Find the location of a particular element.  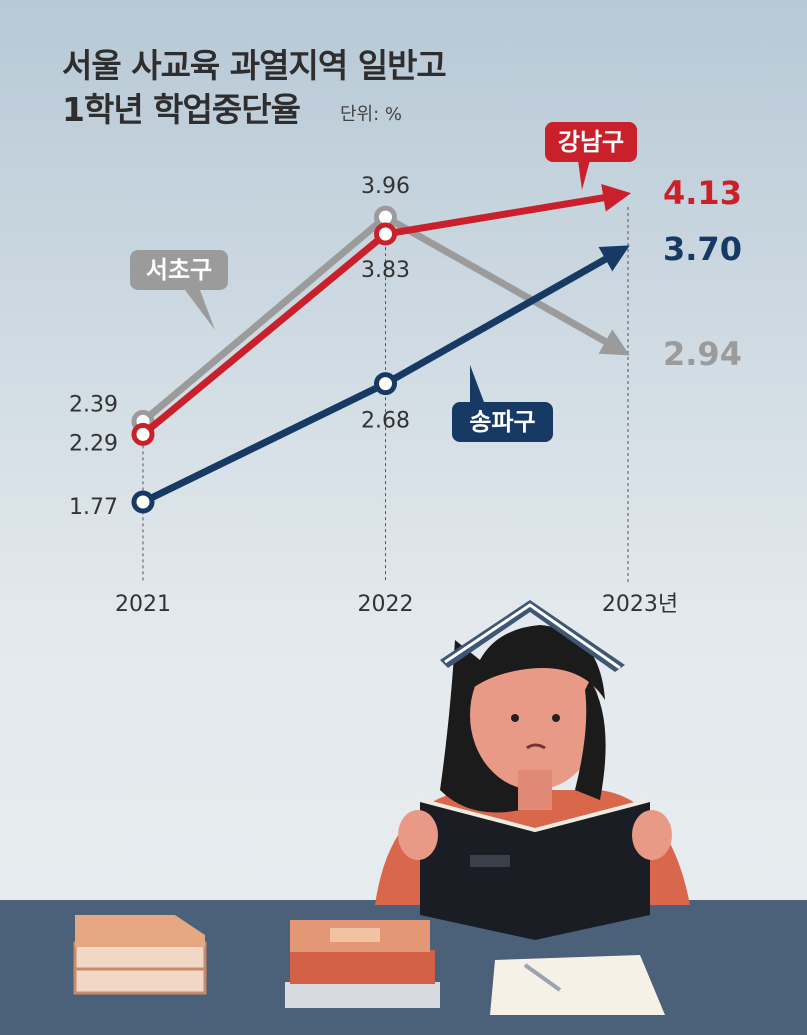

value-label: 1.77 is located at coordinates (93, 507).